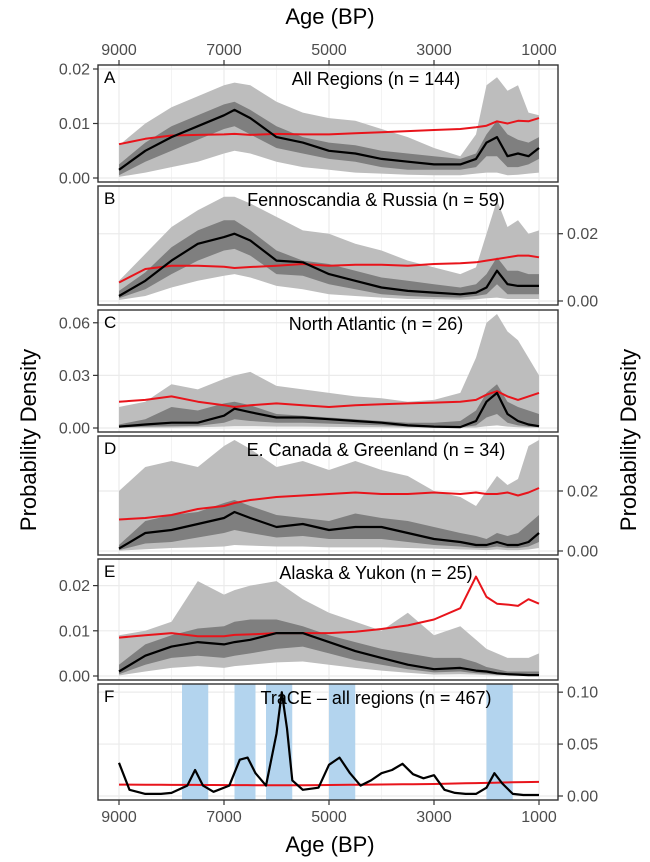 This screenshot has width=650, height=862. What do you see at coordinates (329, 16) in the screenshot?
I see `x-axis-title-top: Age (BP)` at bounding box center [329, 16].